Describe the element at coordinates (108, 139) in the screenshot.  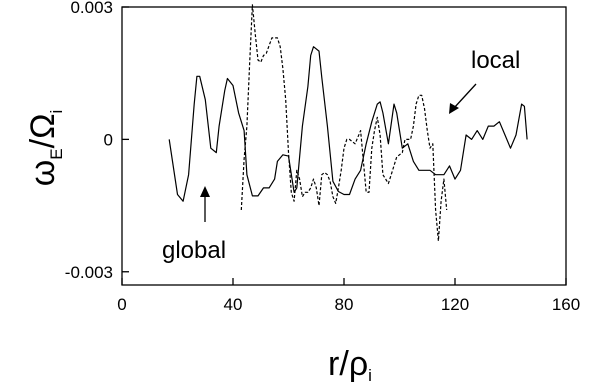
I see `y-tick-label: 0` at that location.